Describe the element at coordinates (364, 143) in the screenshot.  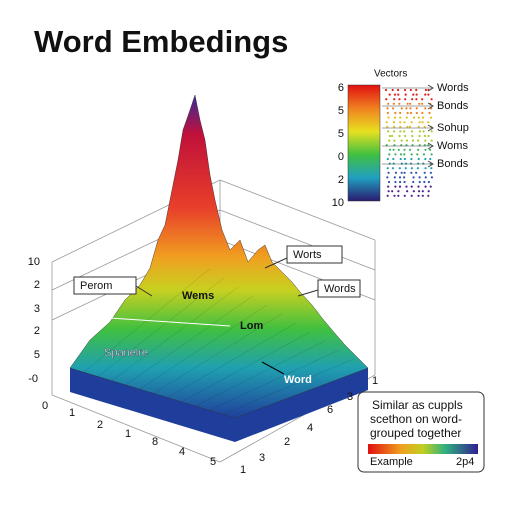
I see `colorbar` at that location.